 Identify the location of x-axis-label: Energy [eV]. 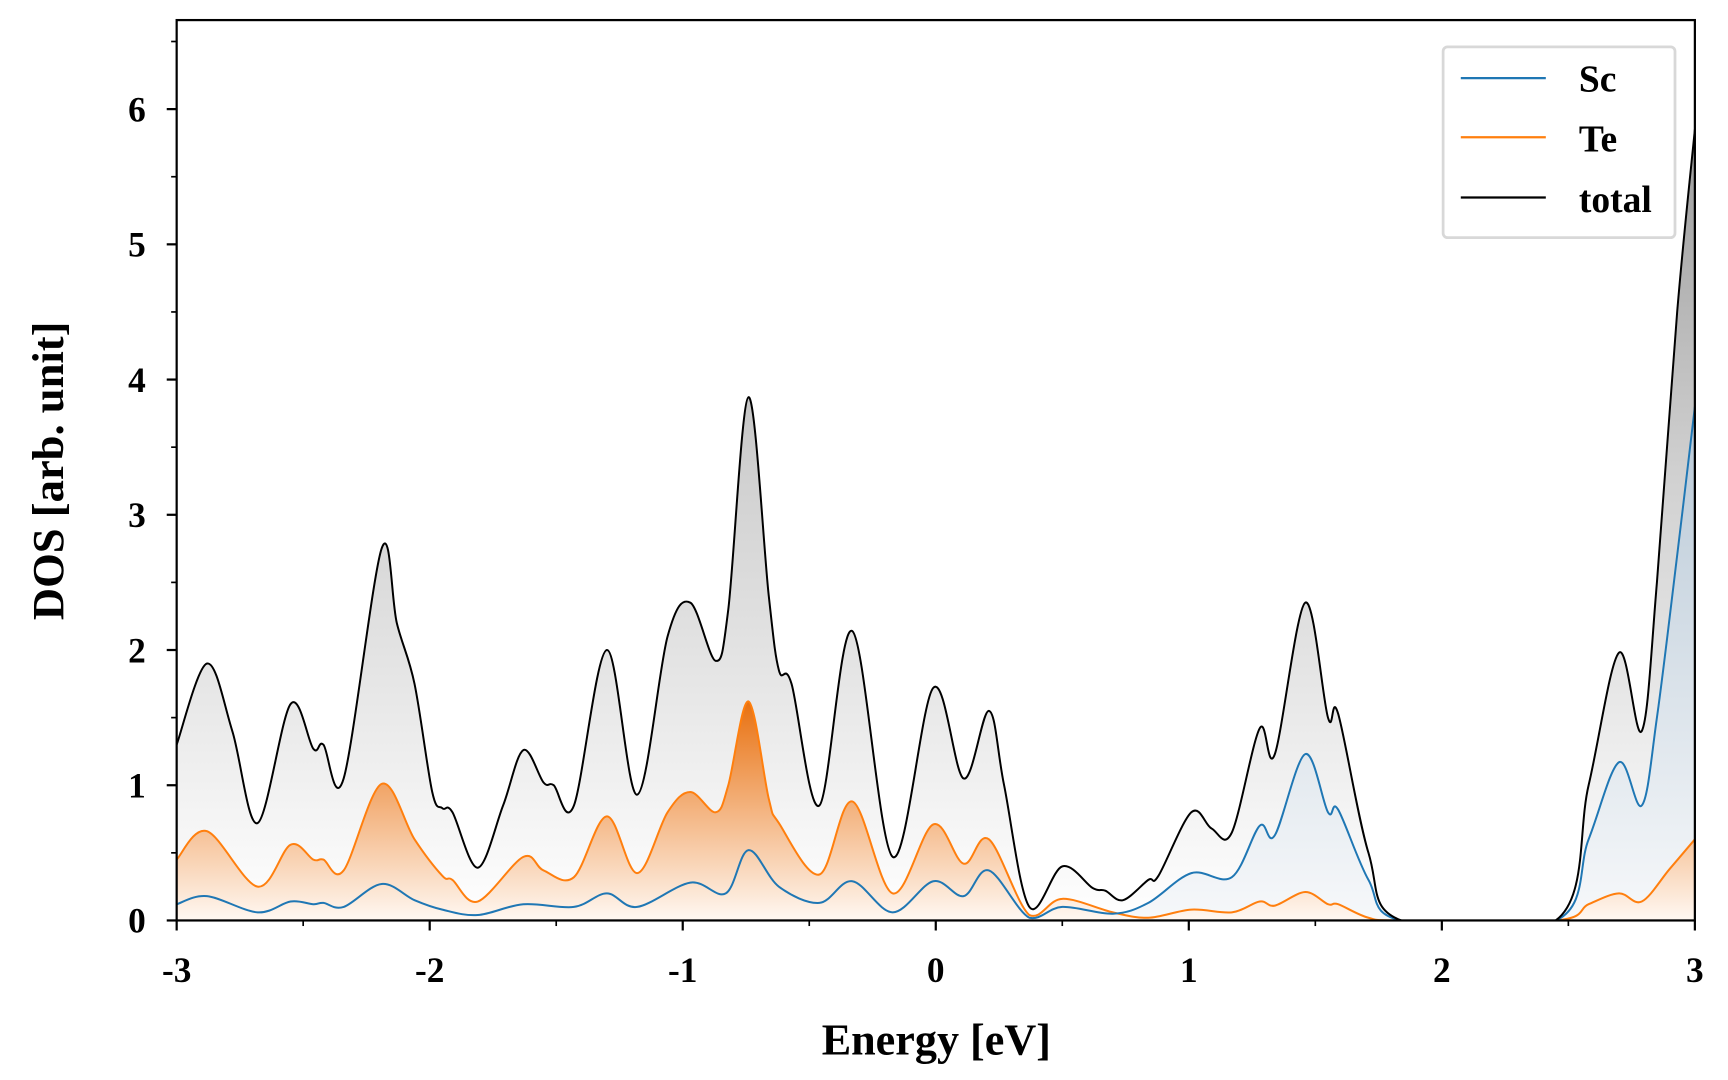
(936, 1039).